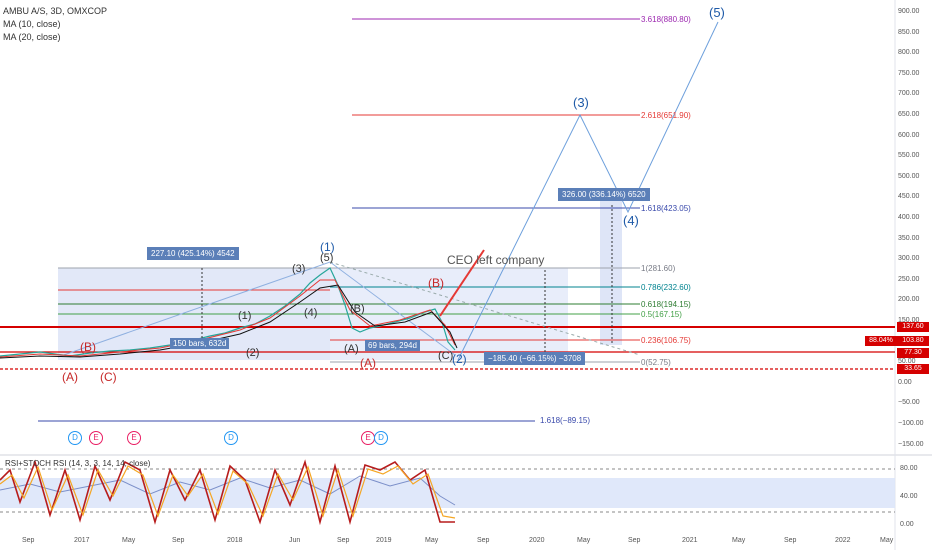 The width and height of the screenshot is (932, 550). What do you see at coordinates (913, 327) in the screenshot?
I see `tag-resistance: 137.60` at bounding box center [913, 327].